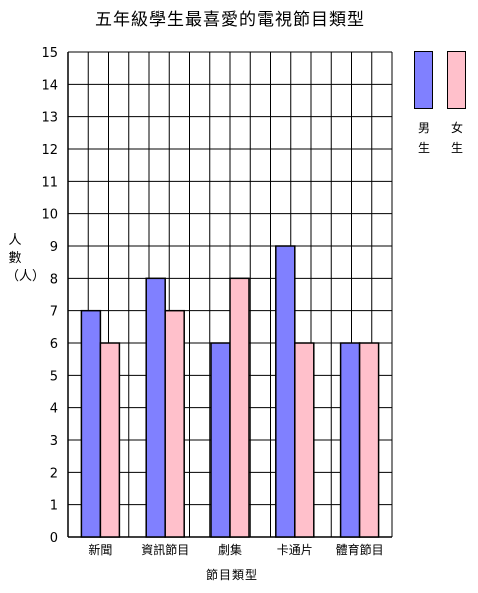 The width and height of the screenshot is (478, 593). I want to click on y-tick-label: 15, so click(49, 53).